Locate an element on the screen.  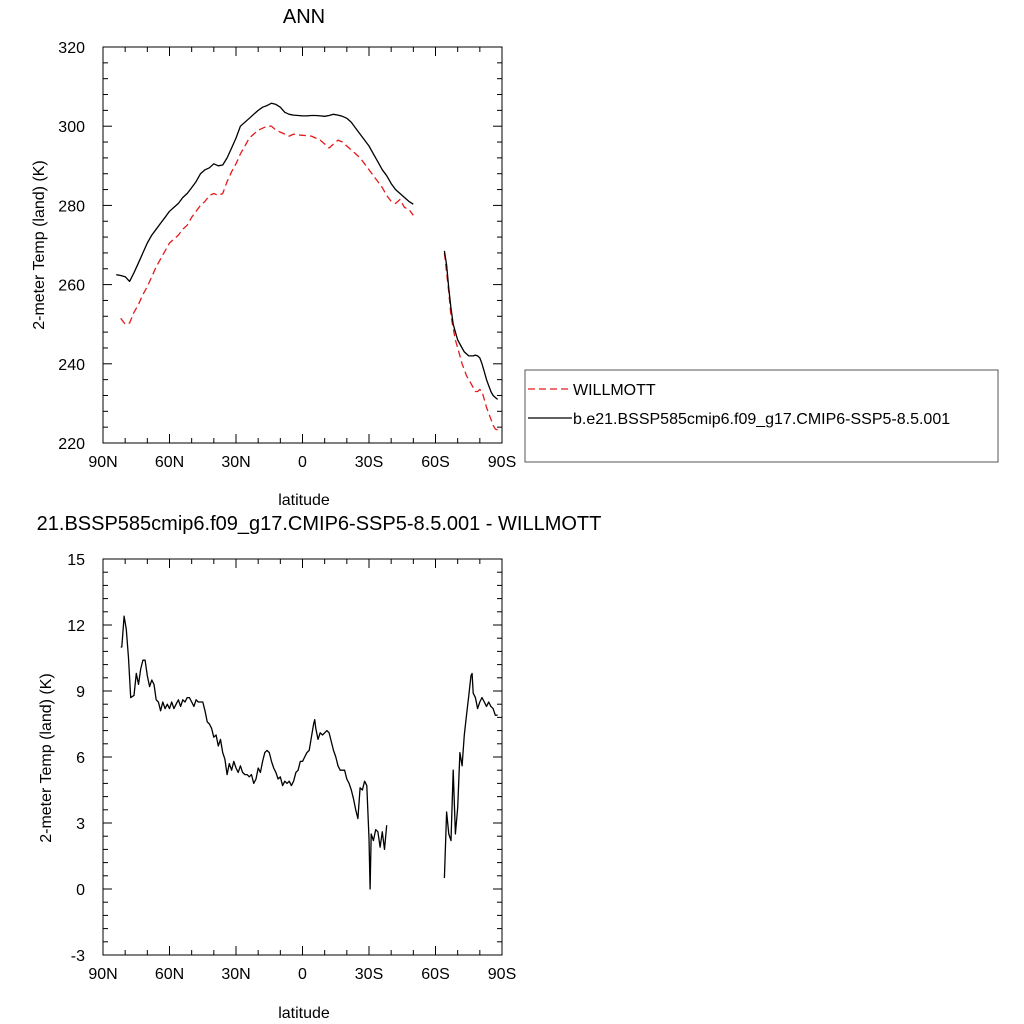
top-panel-series is located at coordinates (307, 266).